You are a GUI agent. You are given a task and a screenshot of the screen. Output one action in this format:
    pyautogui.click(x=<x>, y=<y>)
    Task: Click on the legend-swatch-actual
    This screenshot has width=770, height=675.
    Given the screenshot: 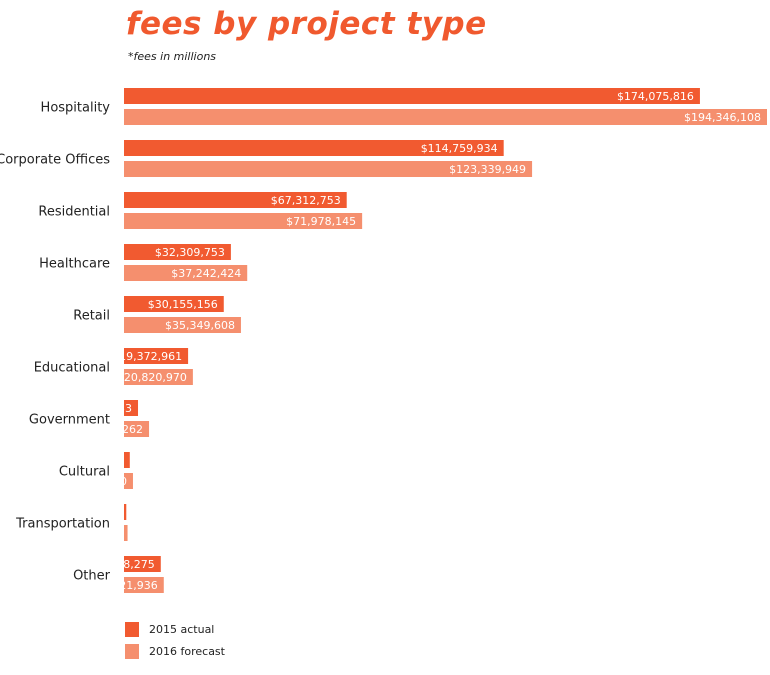 What is the action you would take?
    pyautogui.click(x=132, y=629)
    